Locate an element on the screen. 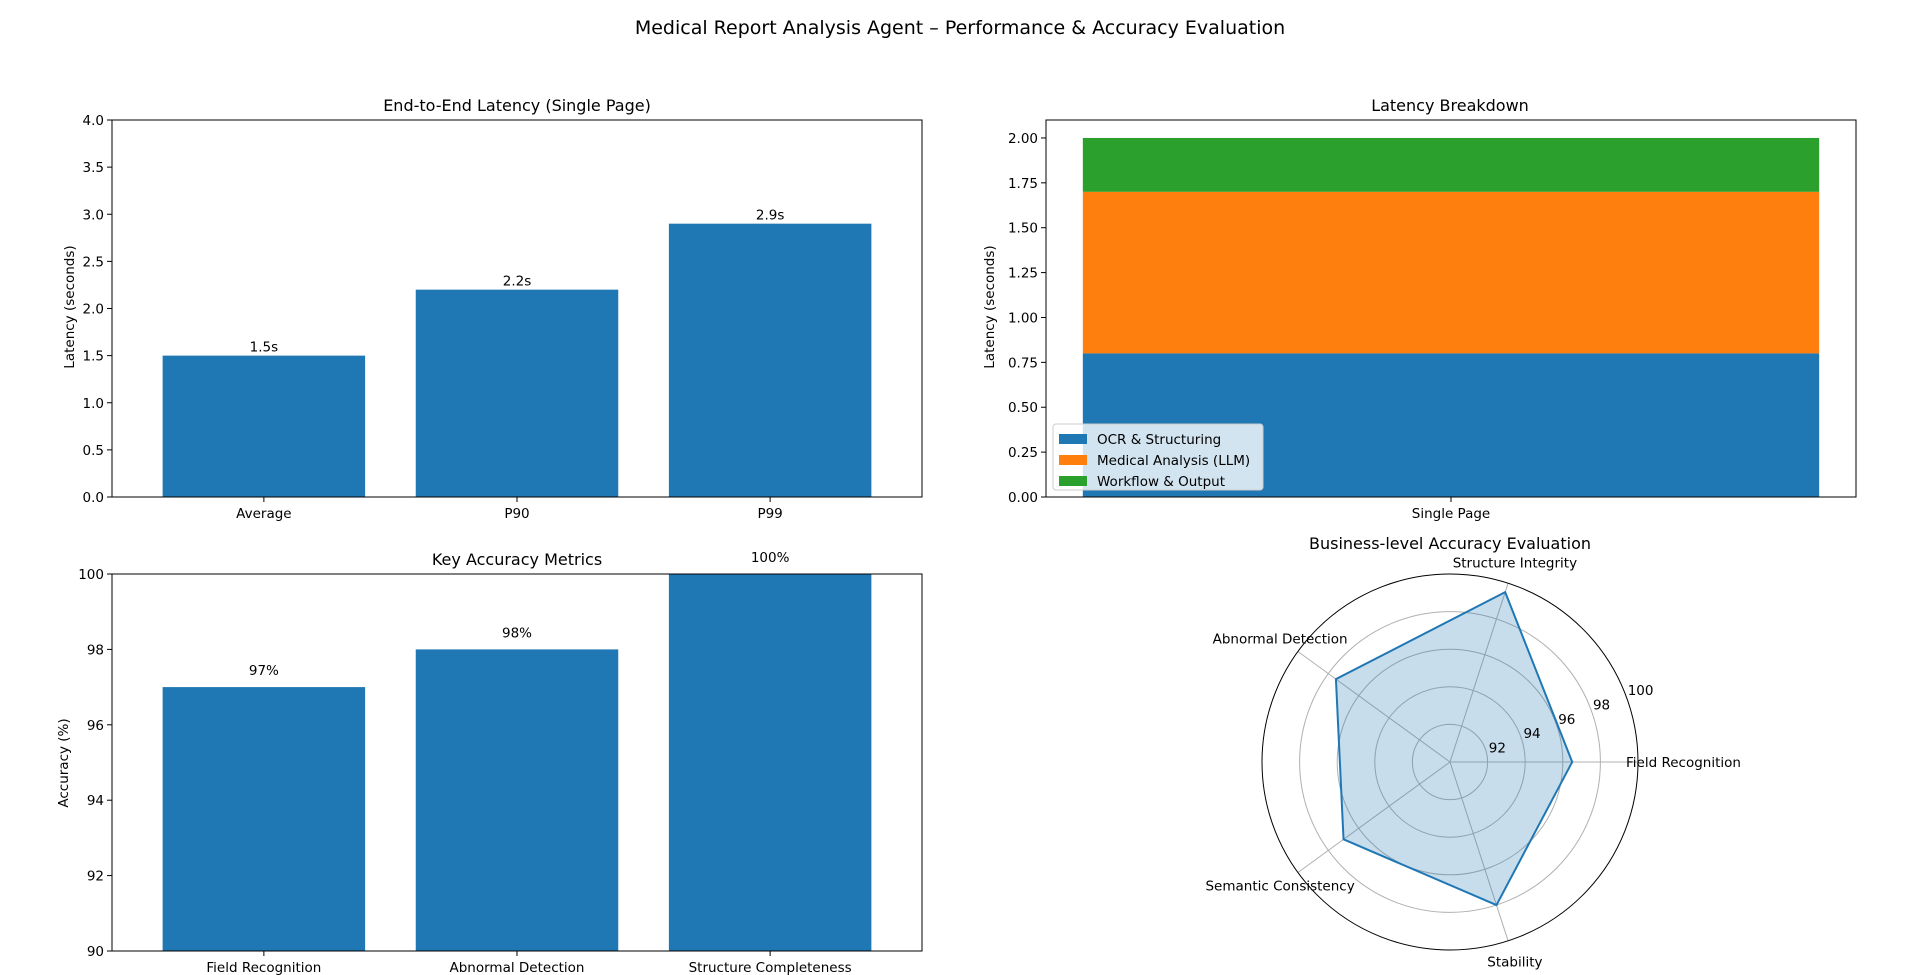 The height and width of the screenshot is (975, 1920). legend-label: Medical Analysis (LLM) is located at coordinates (1173, 461).